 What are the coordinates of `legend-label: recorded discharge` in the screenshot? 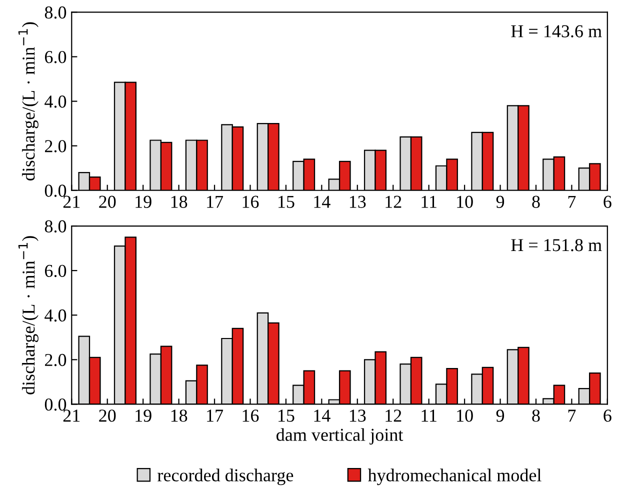 It's located at (226, 477).